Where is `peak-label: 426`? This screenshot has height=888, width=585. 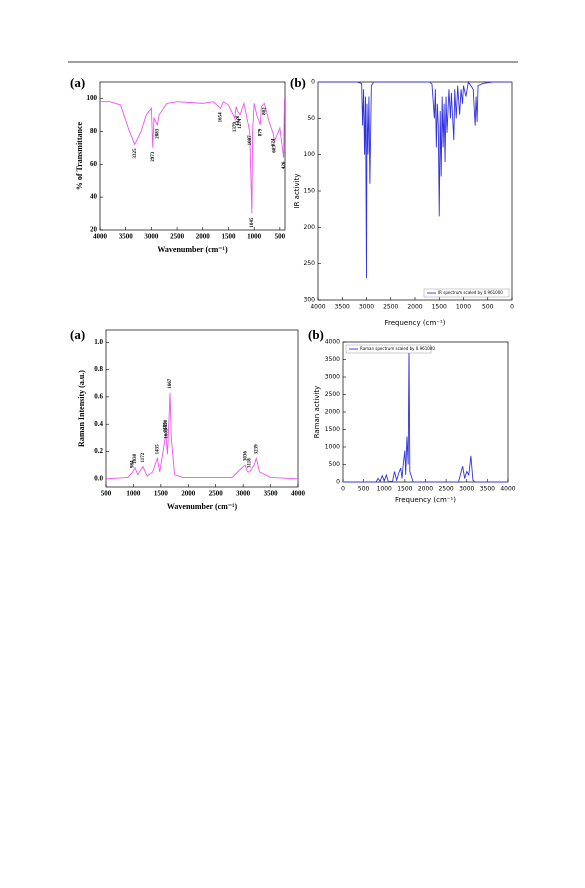 peak-label: 426 is located at coordinates (284, 165).